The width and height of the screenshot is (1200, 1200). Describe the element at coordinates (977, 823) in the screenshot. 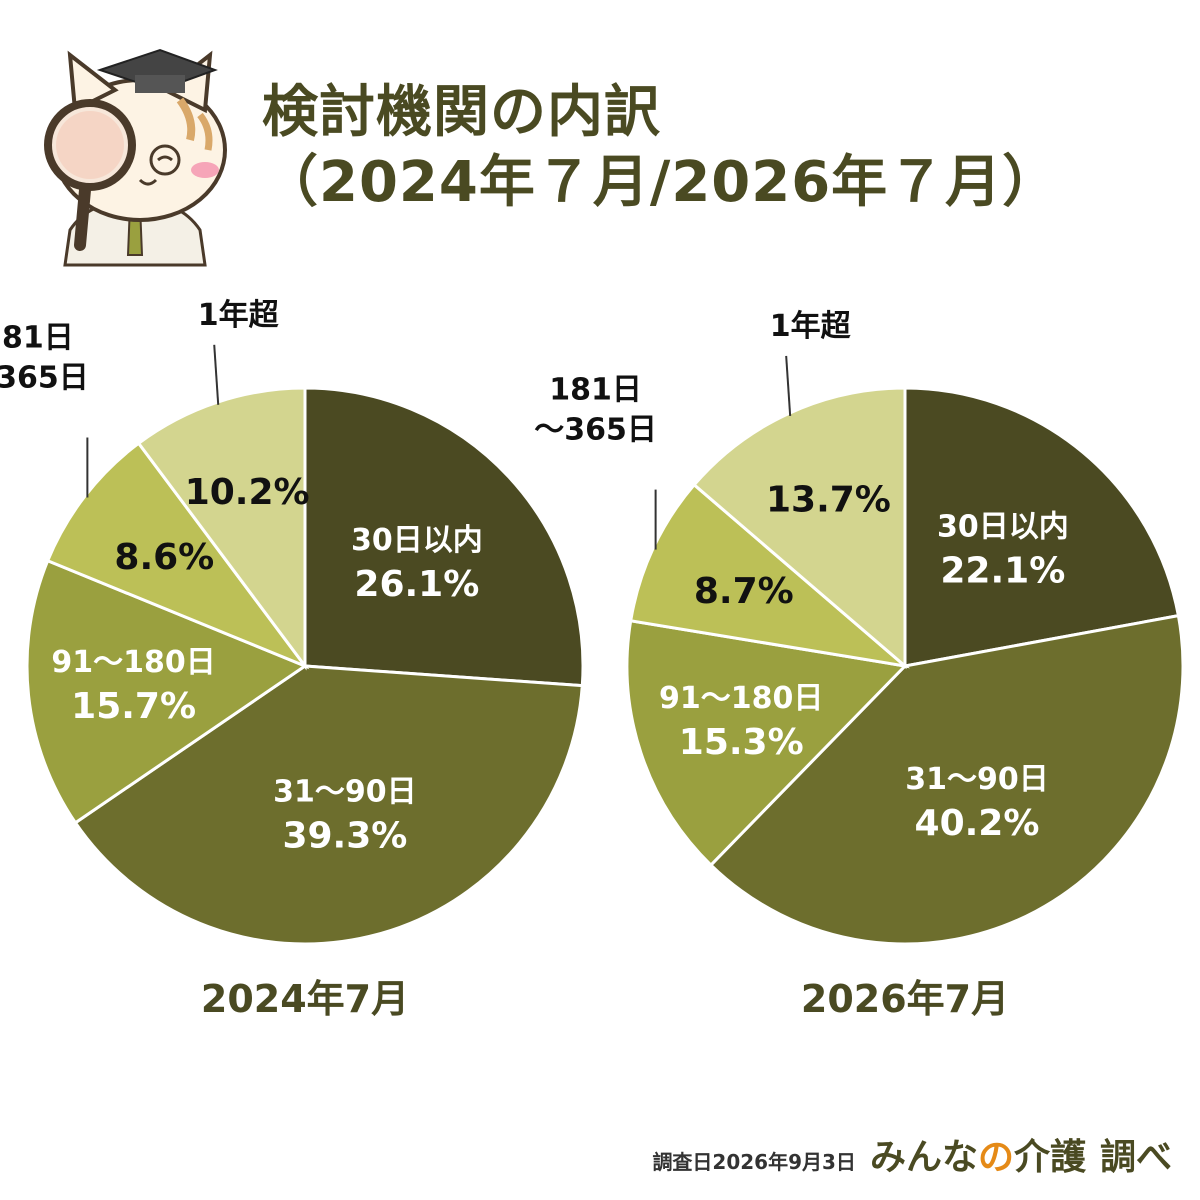

I see `slice-value-label: 40.2%` at that location.